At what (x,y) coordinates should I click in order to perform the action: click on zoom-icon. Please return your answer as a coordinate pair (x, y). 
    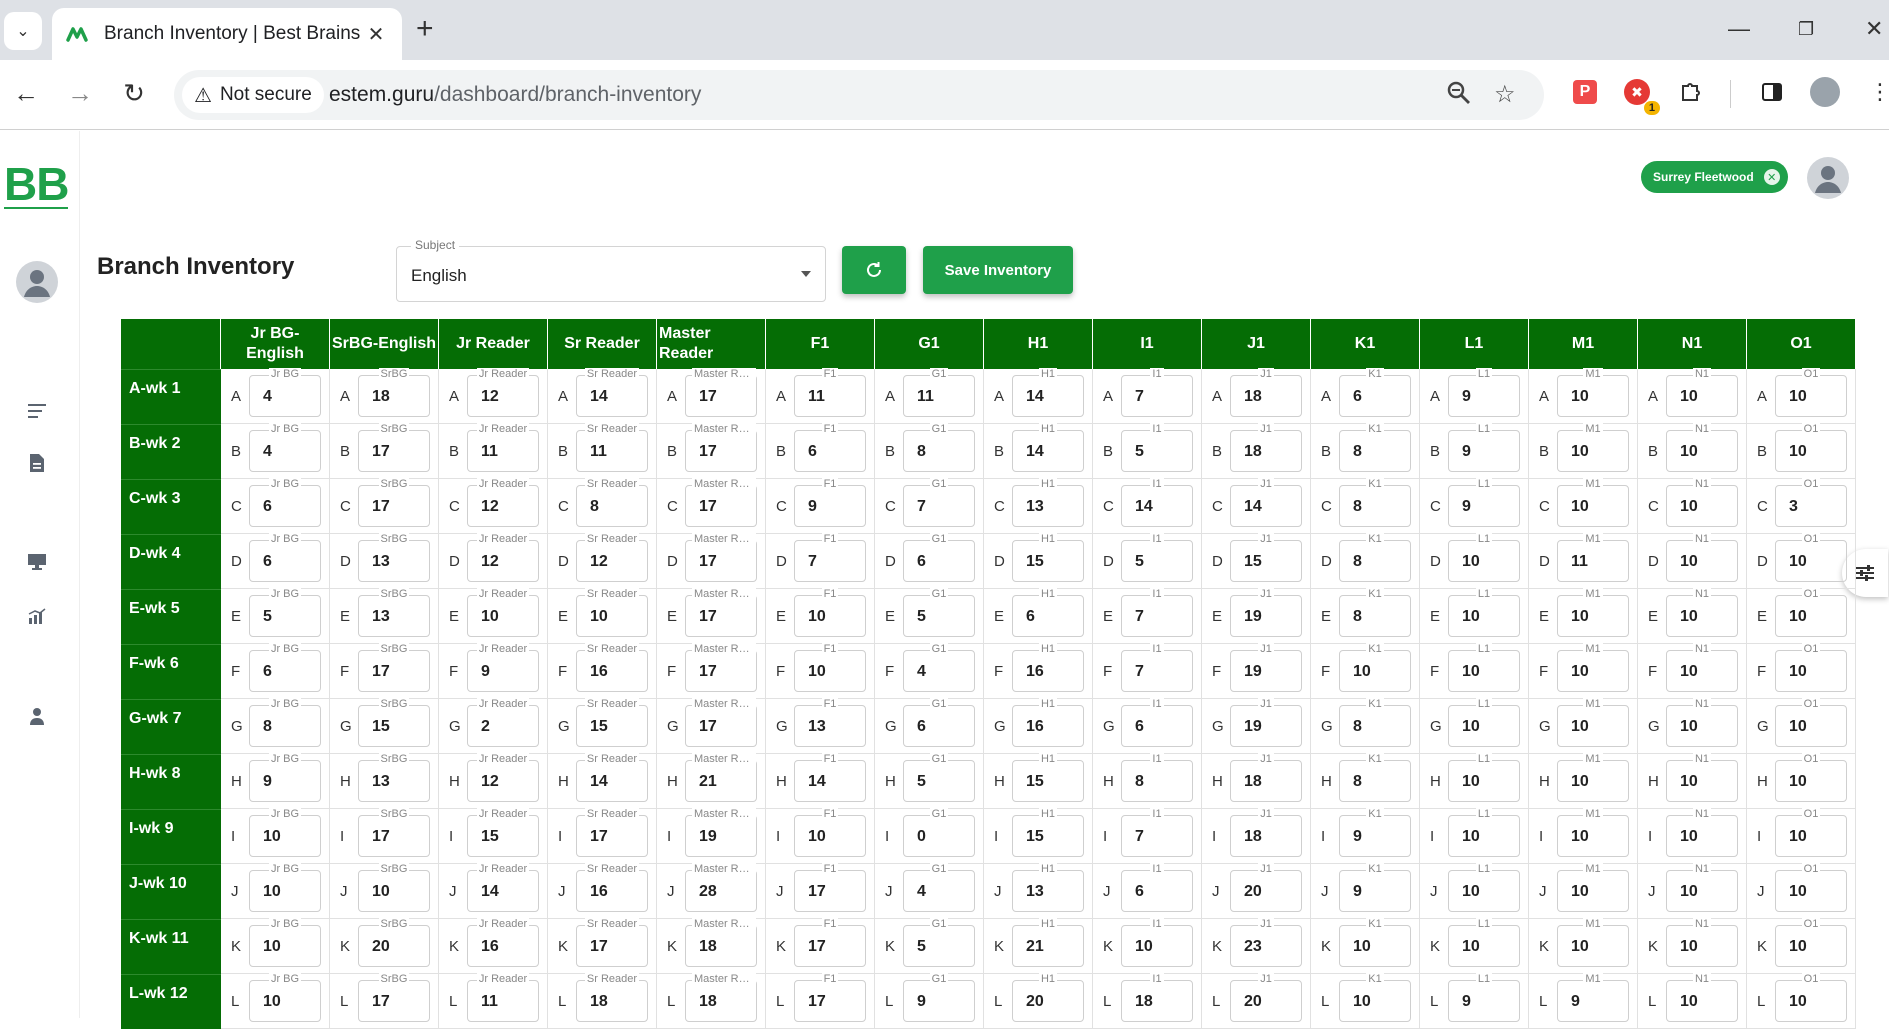
    Looking at the image, I should click on (1459, 96).